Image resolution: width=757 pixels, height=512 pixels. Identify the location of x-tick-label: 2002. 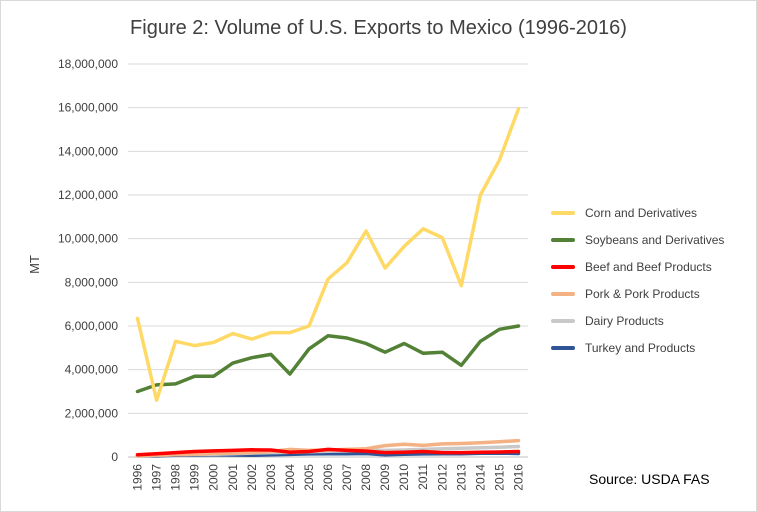
(252, 477).